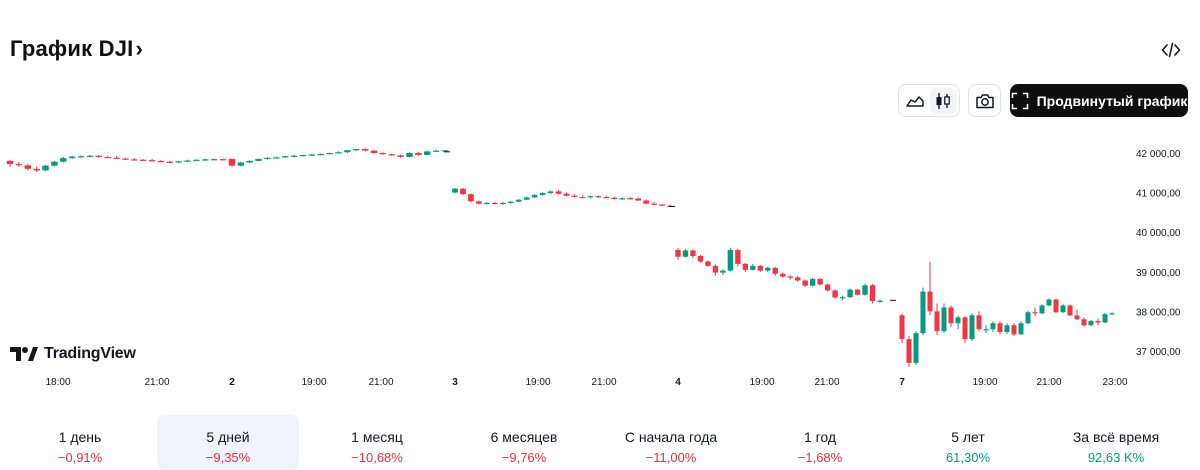  What do you see at coordinates (76, 49) in the screenshot?
I see `chart-title: График DJI›` at bounding box center [76, 49].